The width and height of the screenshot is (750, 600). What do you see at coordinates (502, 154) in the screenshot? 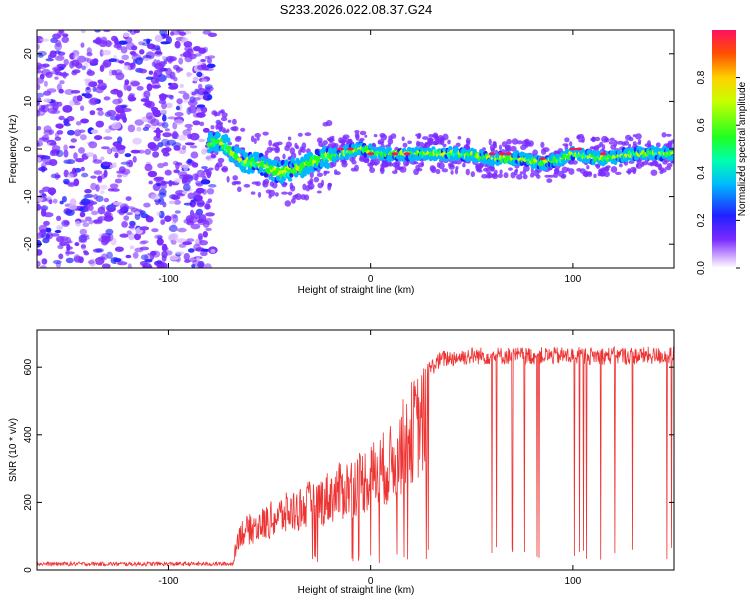
I see `spectrogram-peak-cell` at bounding box center [502, 154].